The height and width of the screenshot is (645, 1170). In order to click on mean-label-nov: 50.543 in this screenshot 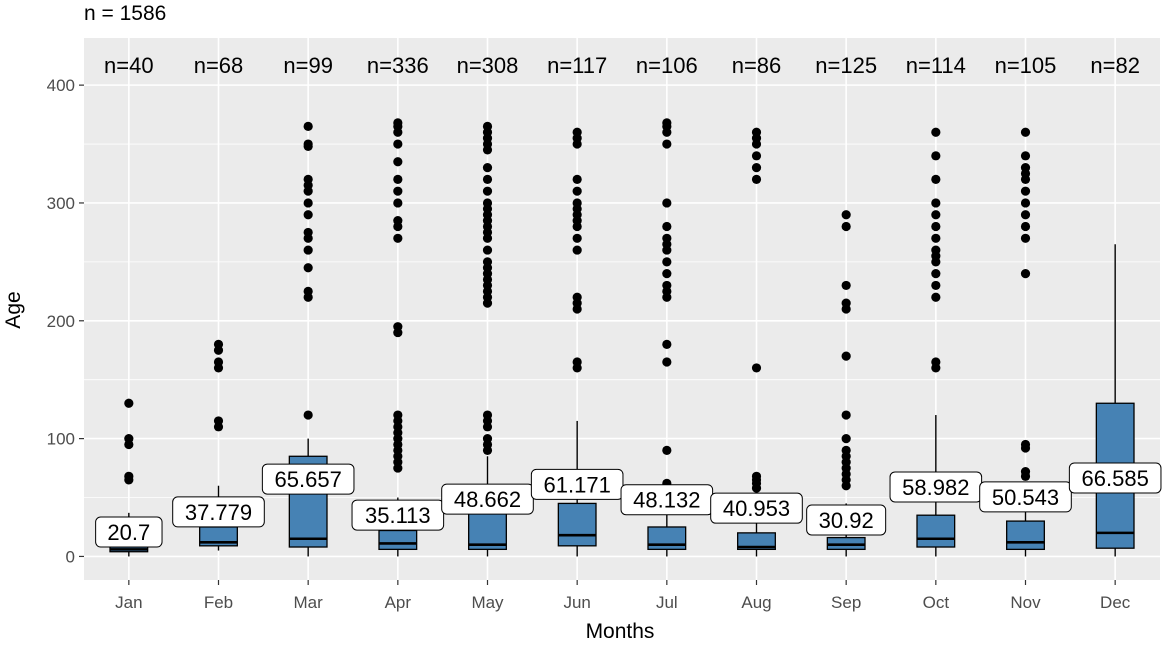, I will do `click(1025, 497)`.